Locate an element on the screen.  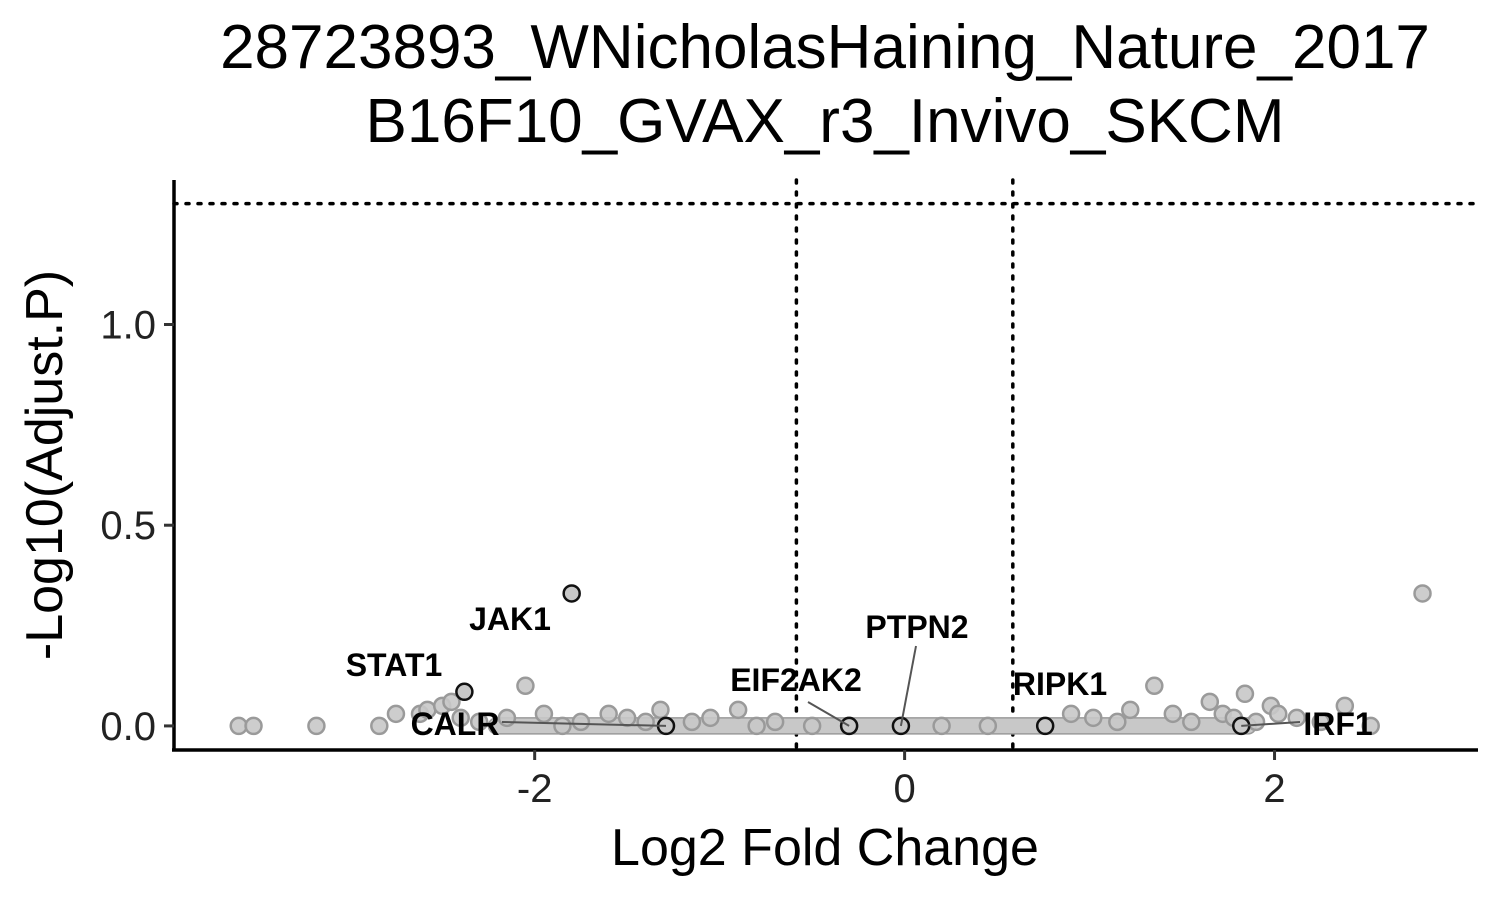
x-axis-title: Log2 Fold Change is located at coordinates (825, 848).